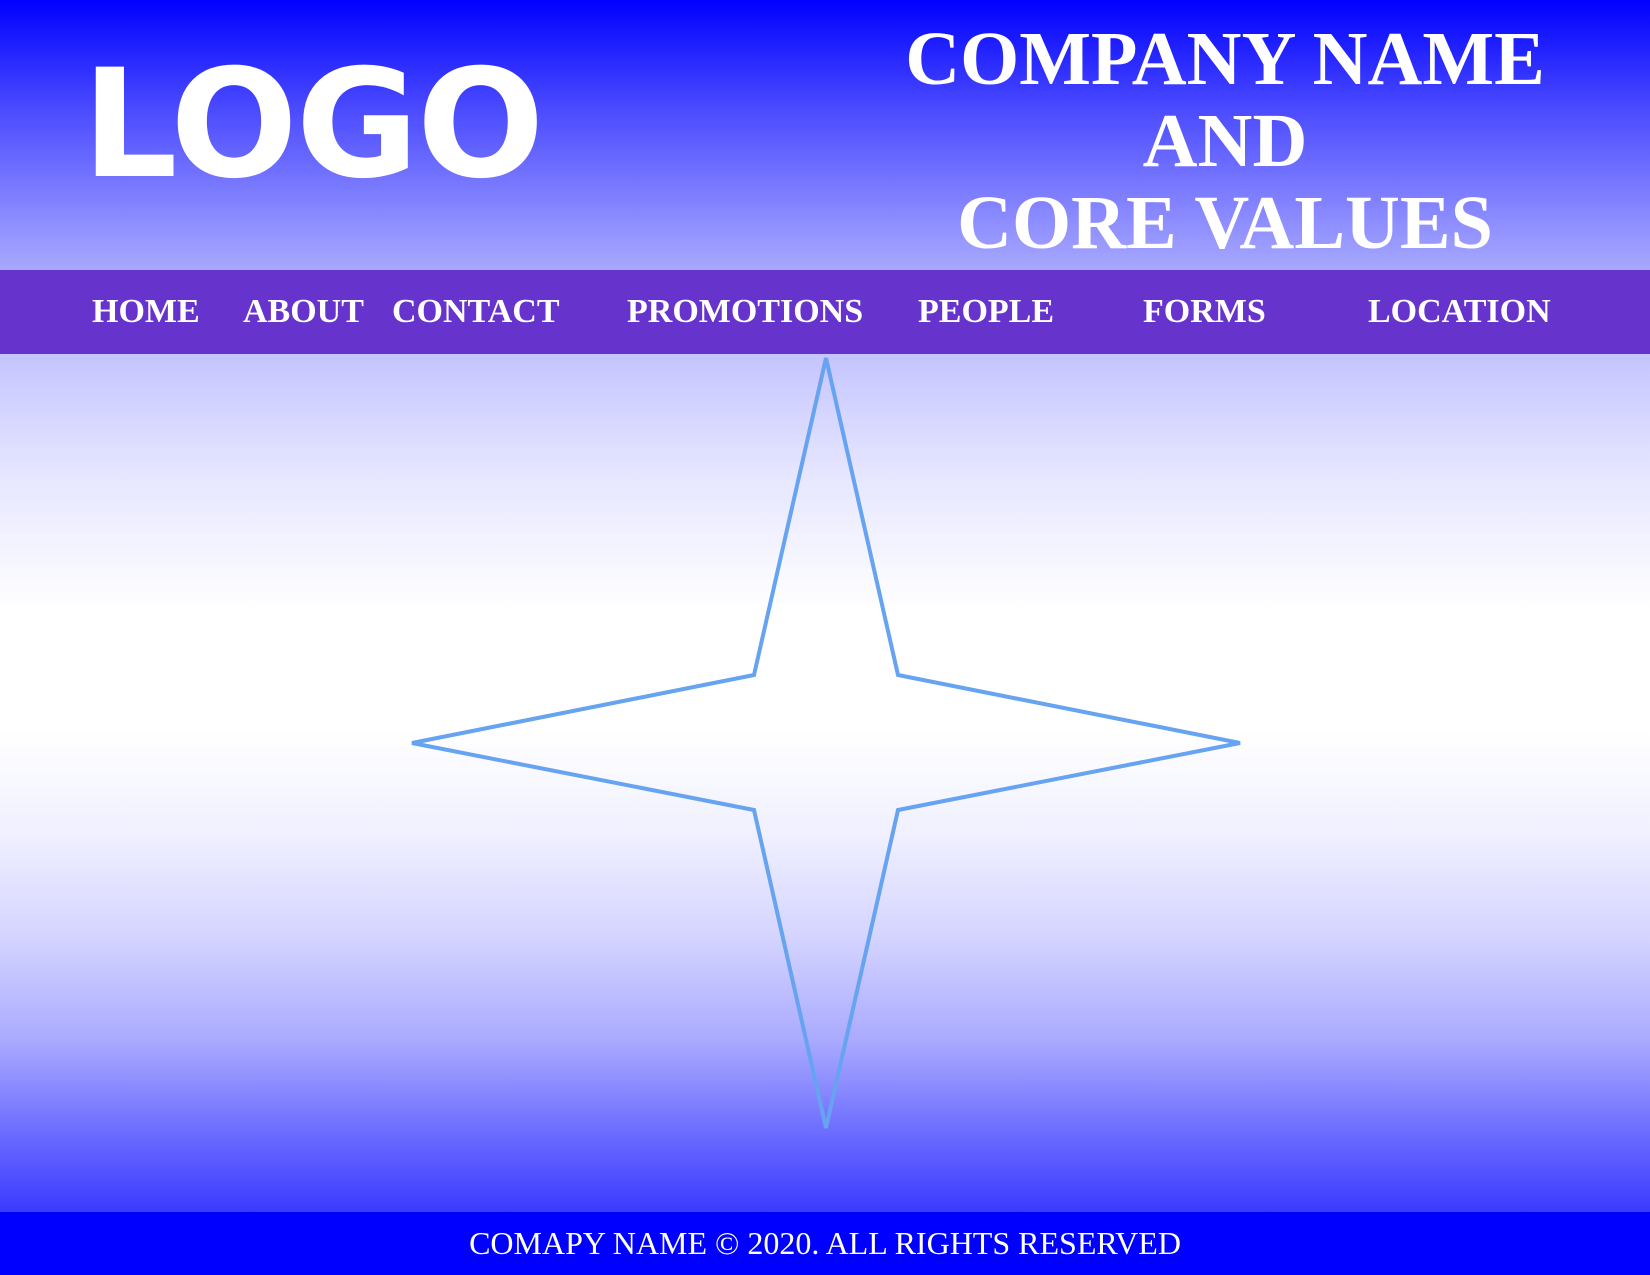  Describe the element at coordinates (146, 311) in the screenshot. I see `nav-item-home: HOME` at that location.